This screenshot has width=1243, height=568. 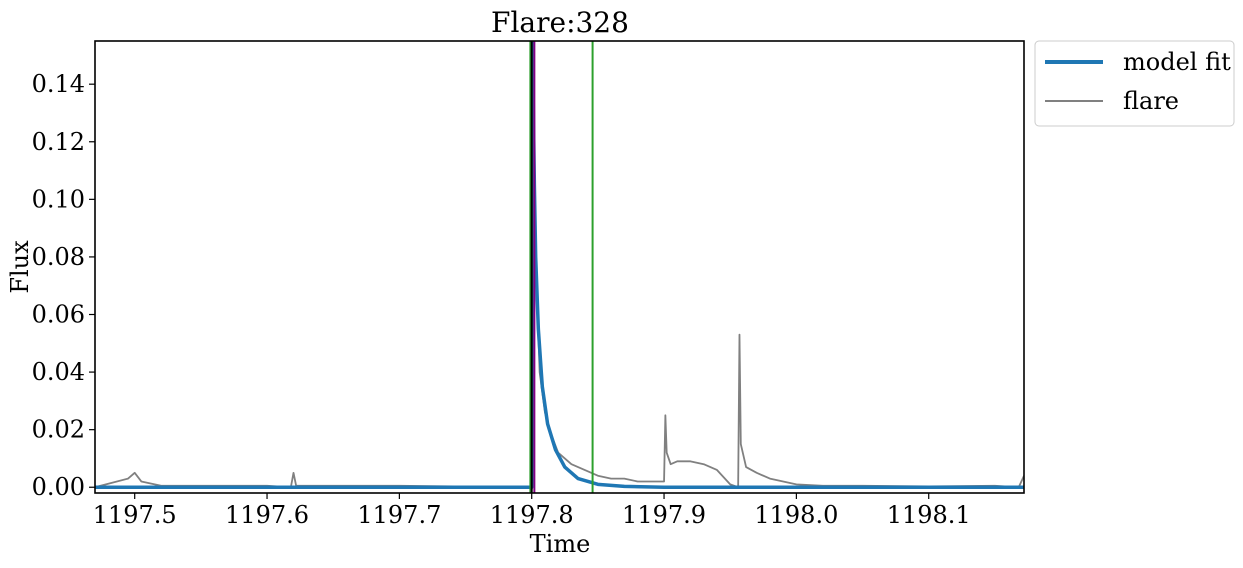 What do you see at coordinates (58, 142) in the screenshot?
I see `y-tick-label: 0.12` at bounding box center [58, 142].